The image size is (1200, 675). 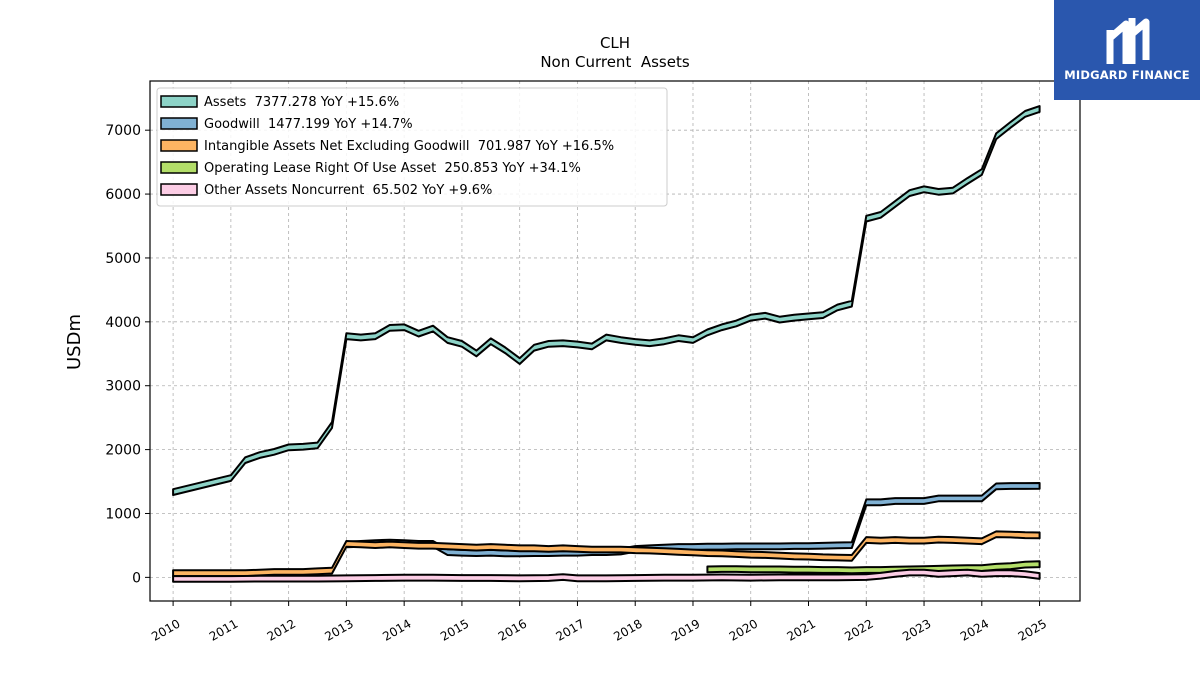 What do you see at coordinates (281, 629) in the screenshot?
I see `x-tick-label: 2012` at bounding box center [281, 629].